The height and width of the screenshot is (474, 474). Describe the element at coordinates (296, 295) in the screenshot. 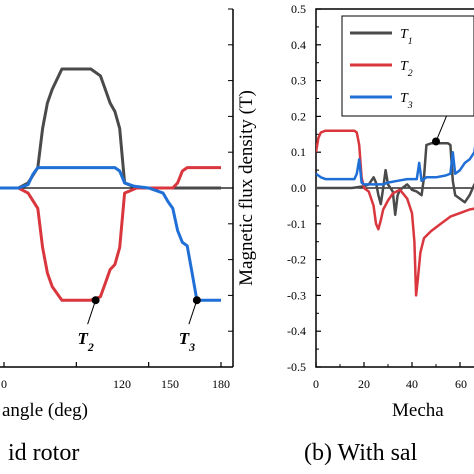

I see `panel-b-y-tick-label: -0.3` at that location.